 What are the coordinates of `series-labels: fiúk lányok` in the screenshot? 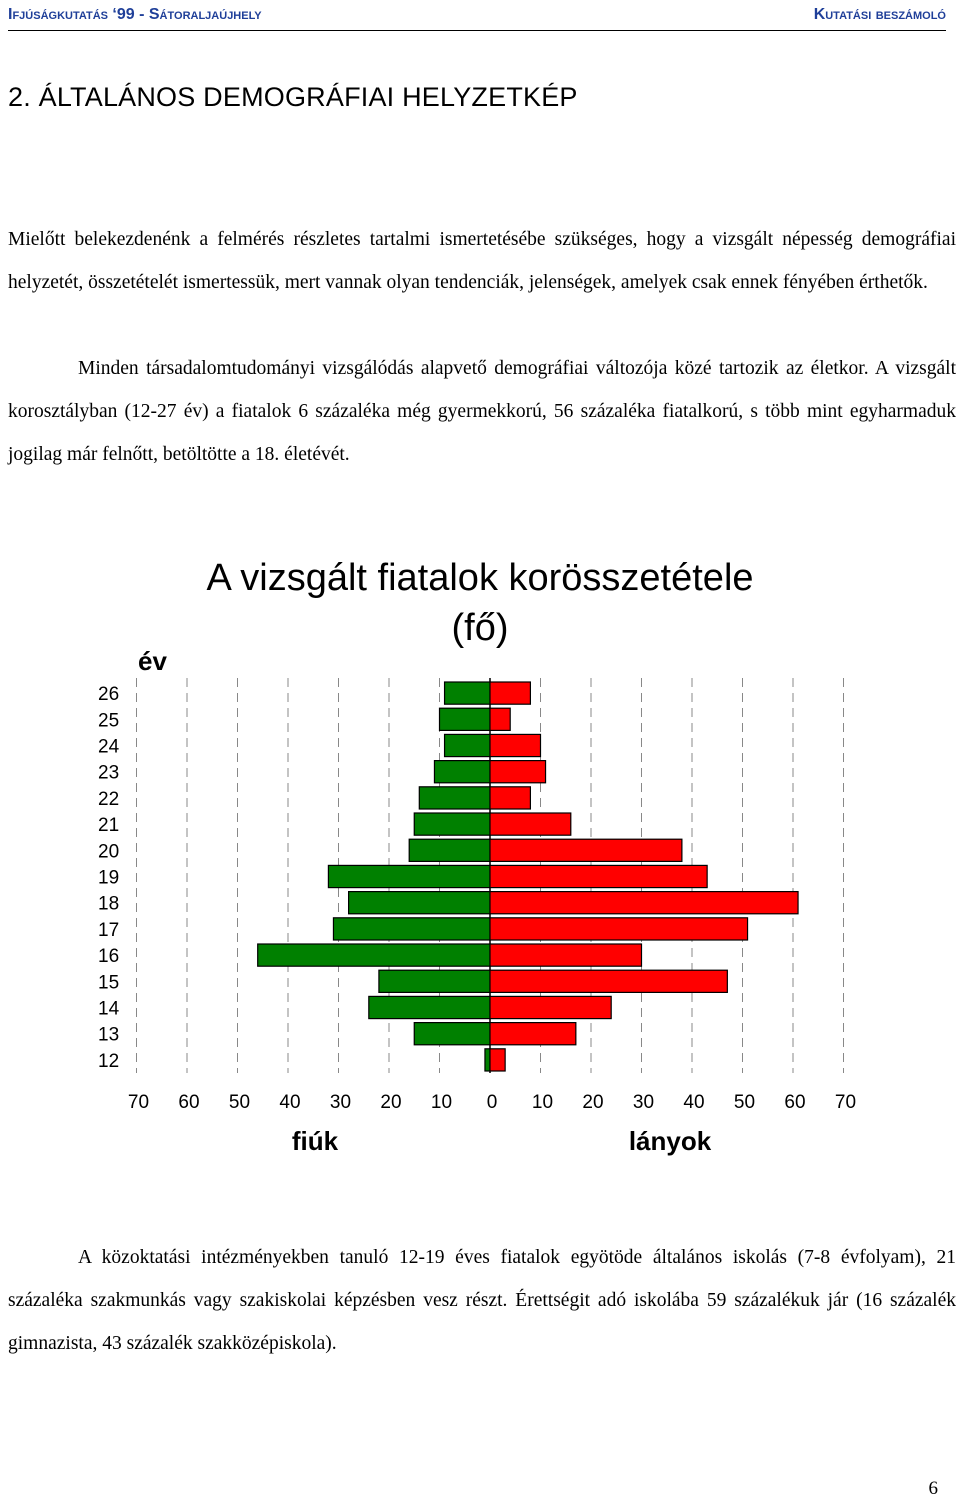 It's located at (502, 1141).